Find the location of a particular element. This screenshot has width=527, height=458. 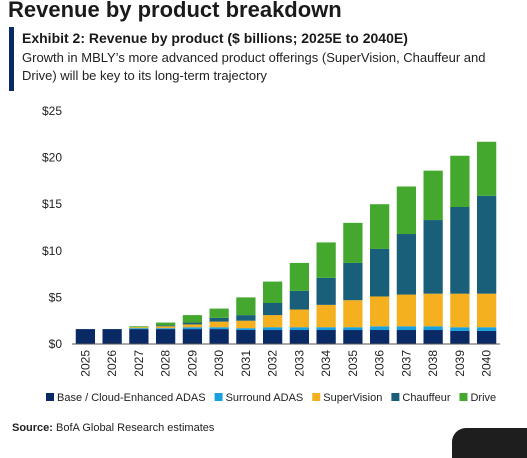

exhibit-accent-bar is located at coordinates (11, 59).